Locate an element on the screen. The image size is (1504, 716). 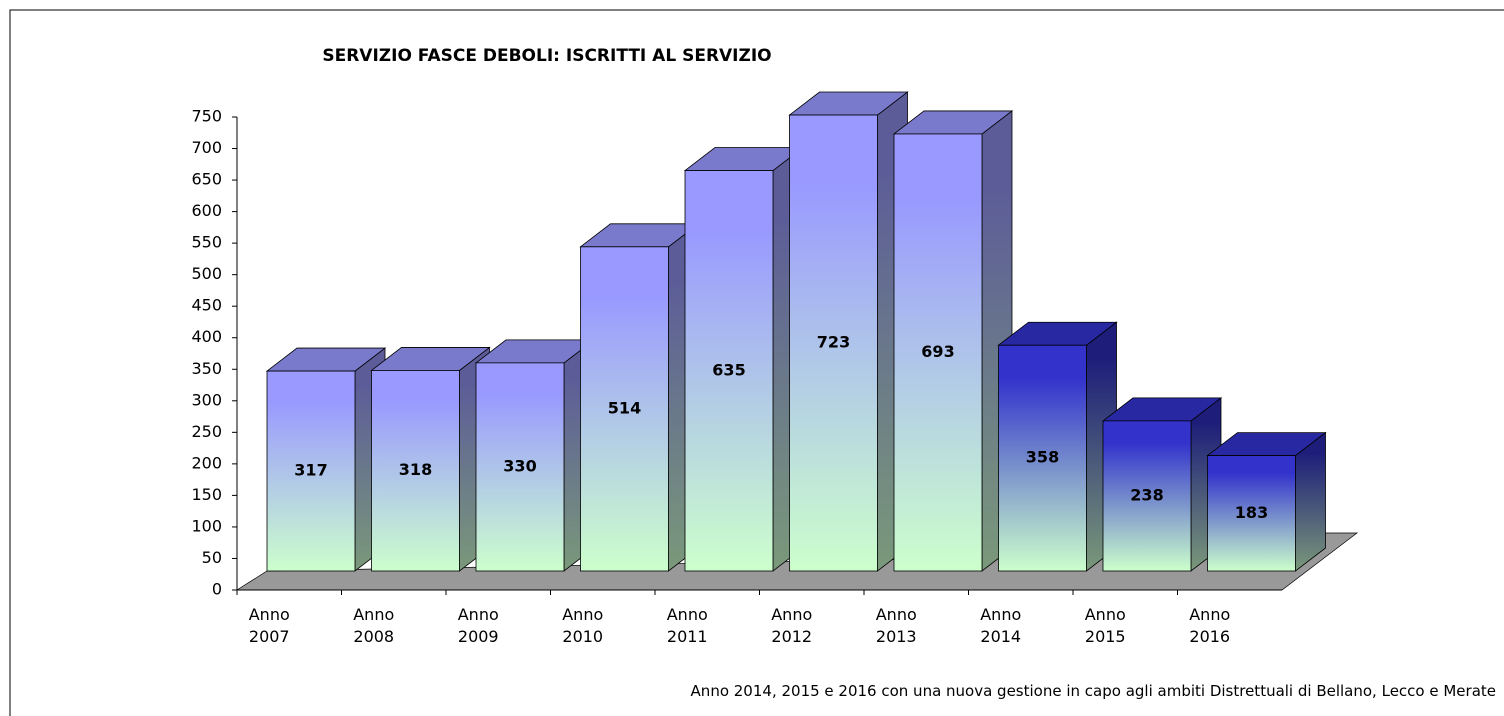
y-tick-label: 0 is located at coordinates (217, 589).